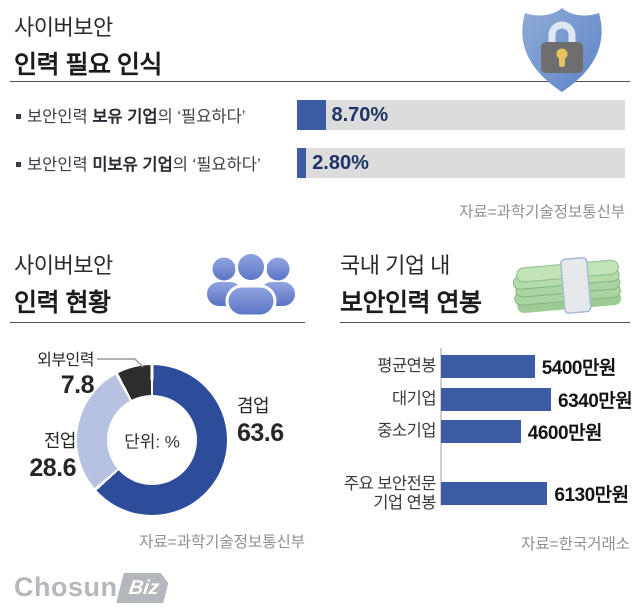 The image size is (640, 615). I want to click on salary-row-average: 평균연봉 5400만원, so click(473, 367).